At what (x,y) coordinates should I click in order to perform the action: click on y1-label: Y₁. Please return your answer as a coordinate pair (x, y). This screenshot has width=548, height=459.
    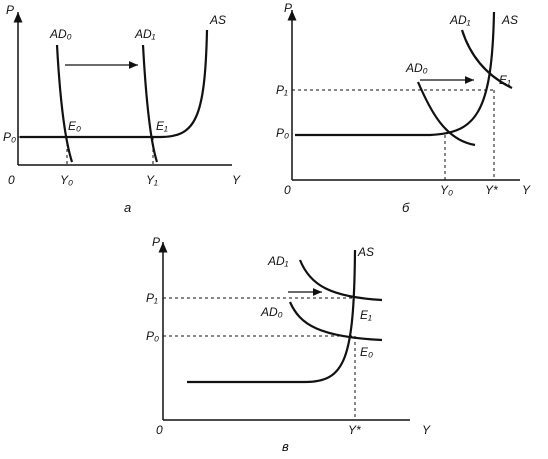
    Looking at the image, I should click on (152, 180).